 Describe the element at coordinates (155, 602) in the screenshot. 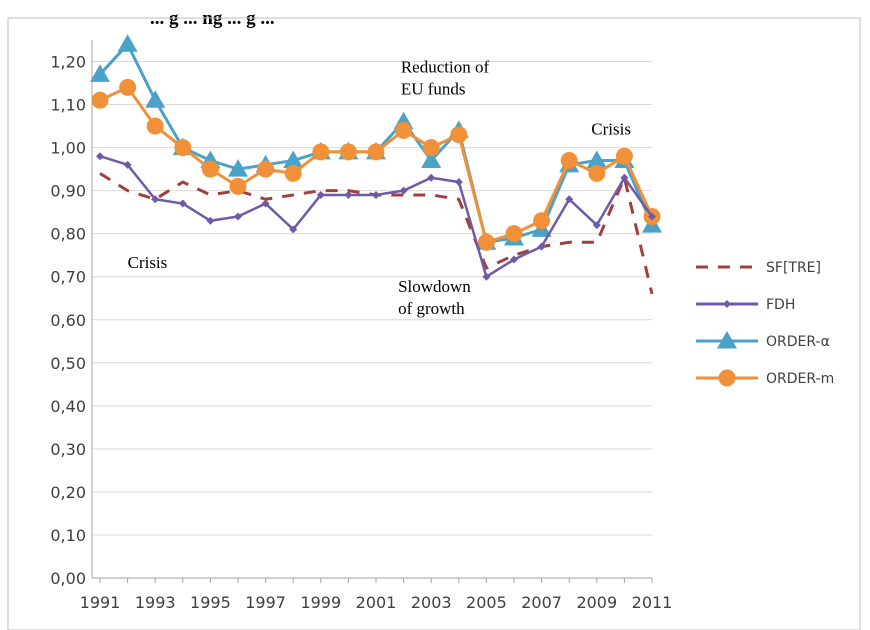

I see `x-tick-label: 1993` at that location.